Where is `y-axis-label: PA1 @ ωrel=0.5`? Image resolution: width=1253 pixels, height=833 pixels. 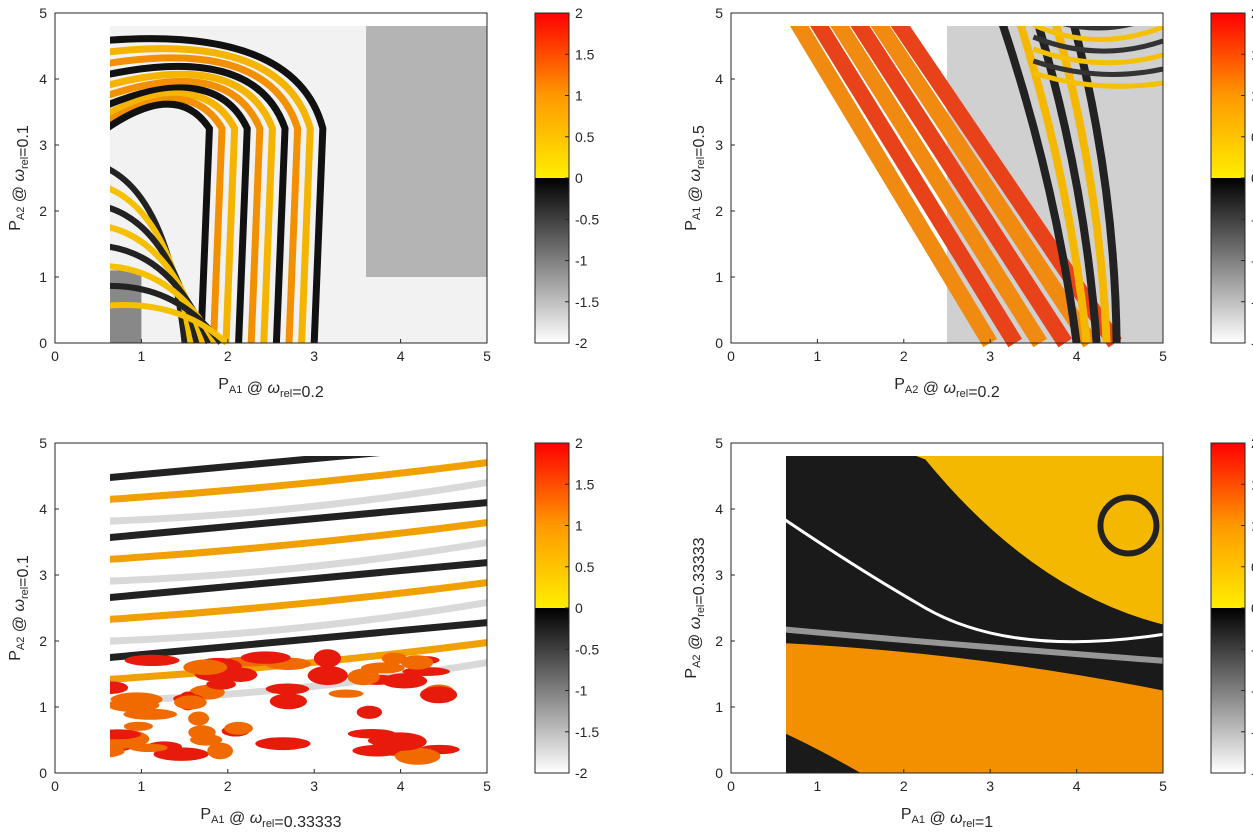 y-axis-label: PA1 @ ωrel=0.5 is located at coordinates (695, 178).